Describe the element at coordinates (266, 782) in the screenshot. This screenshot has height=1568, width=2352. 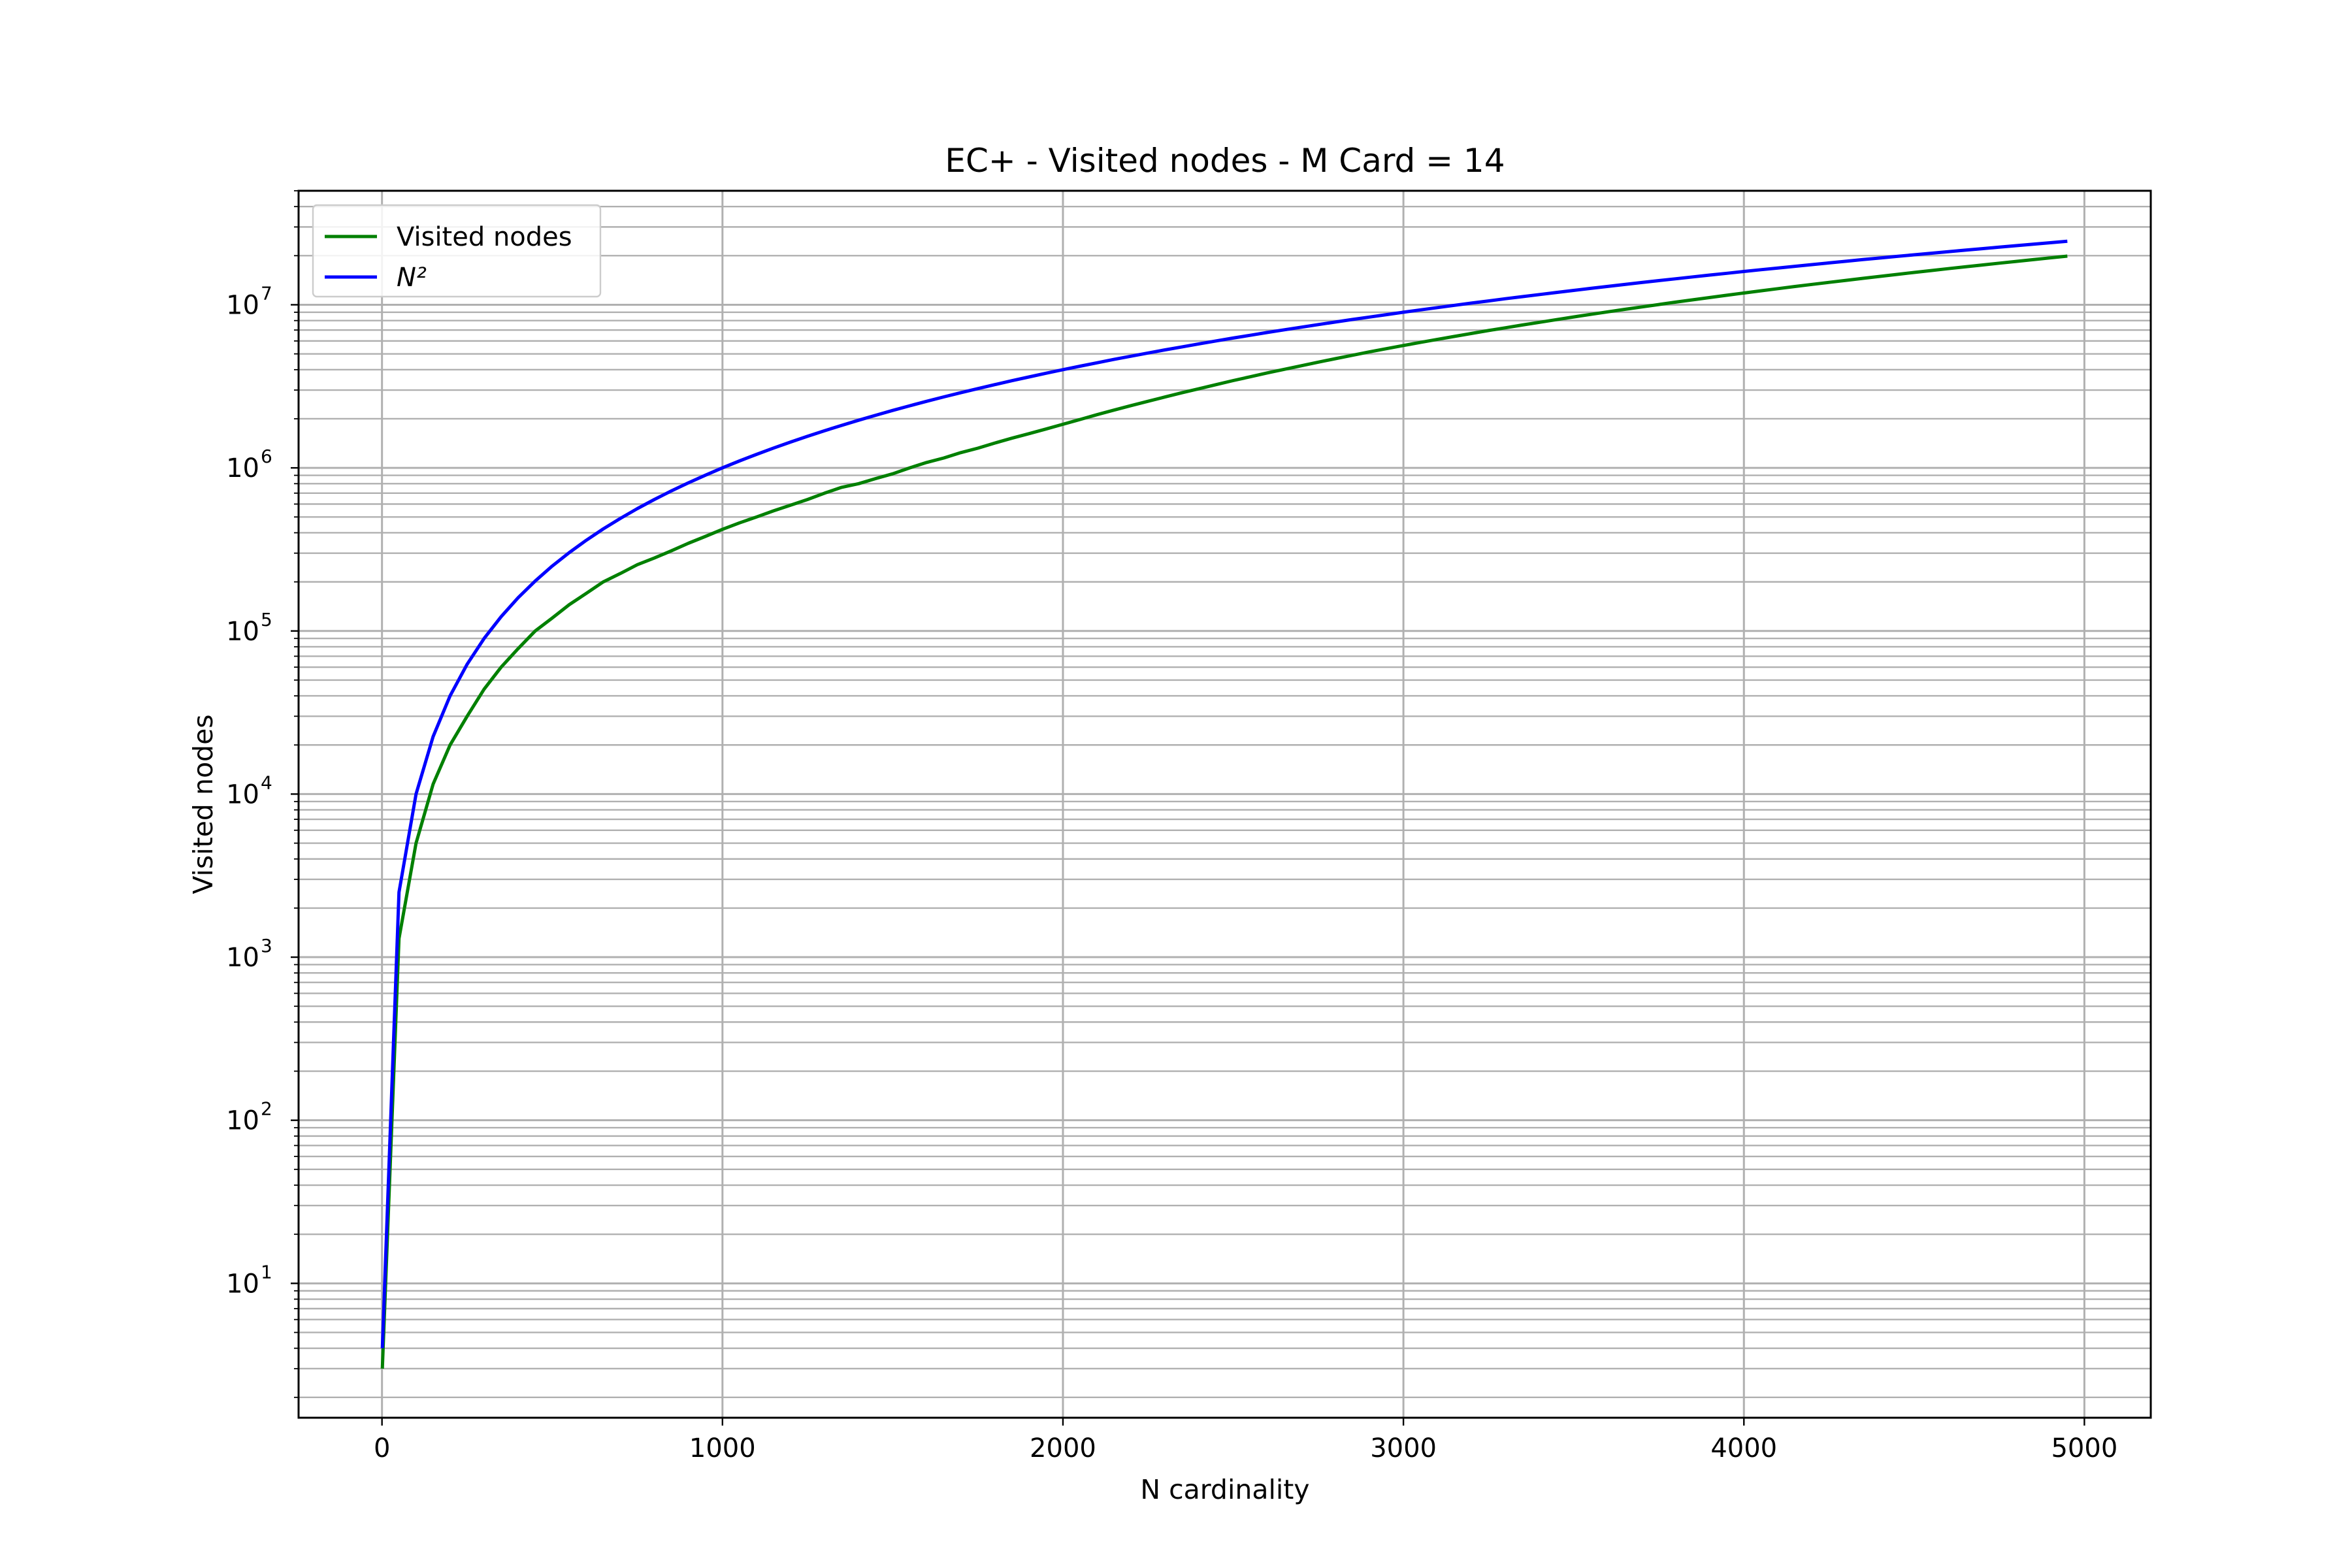
I see `y-tick-exponent: 4` at that location.